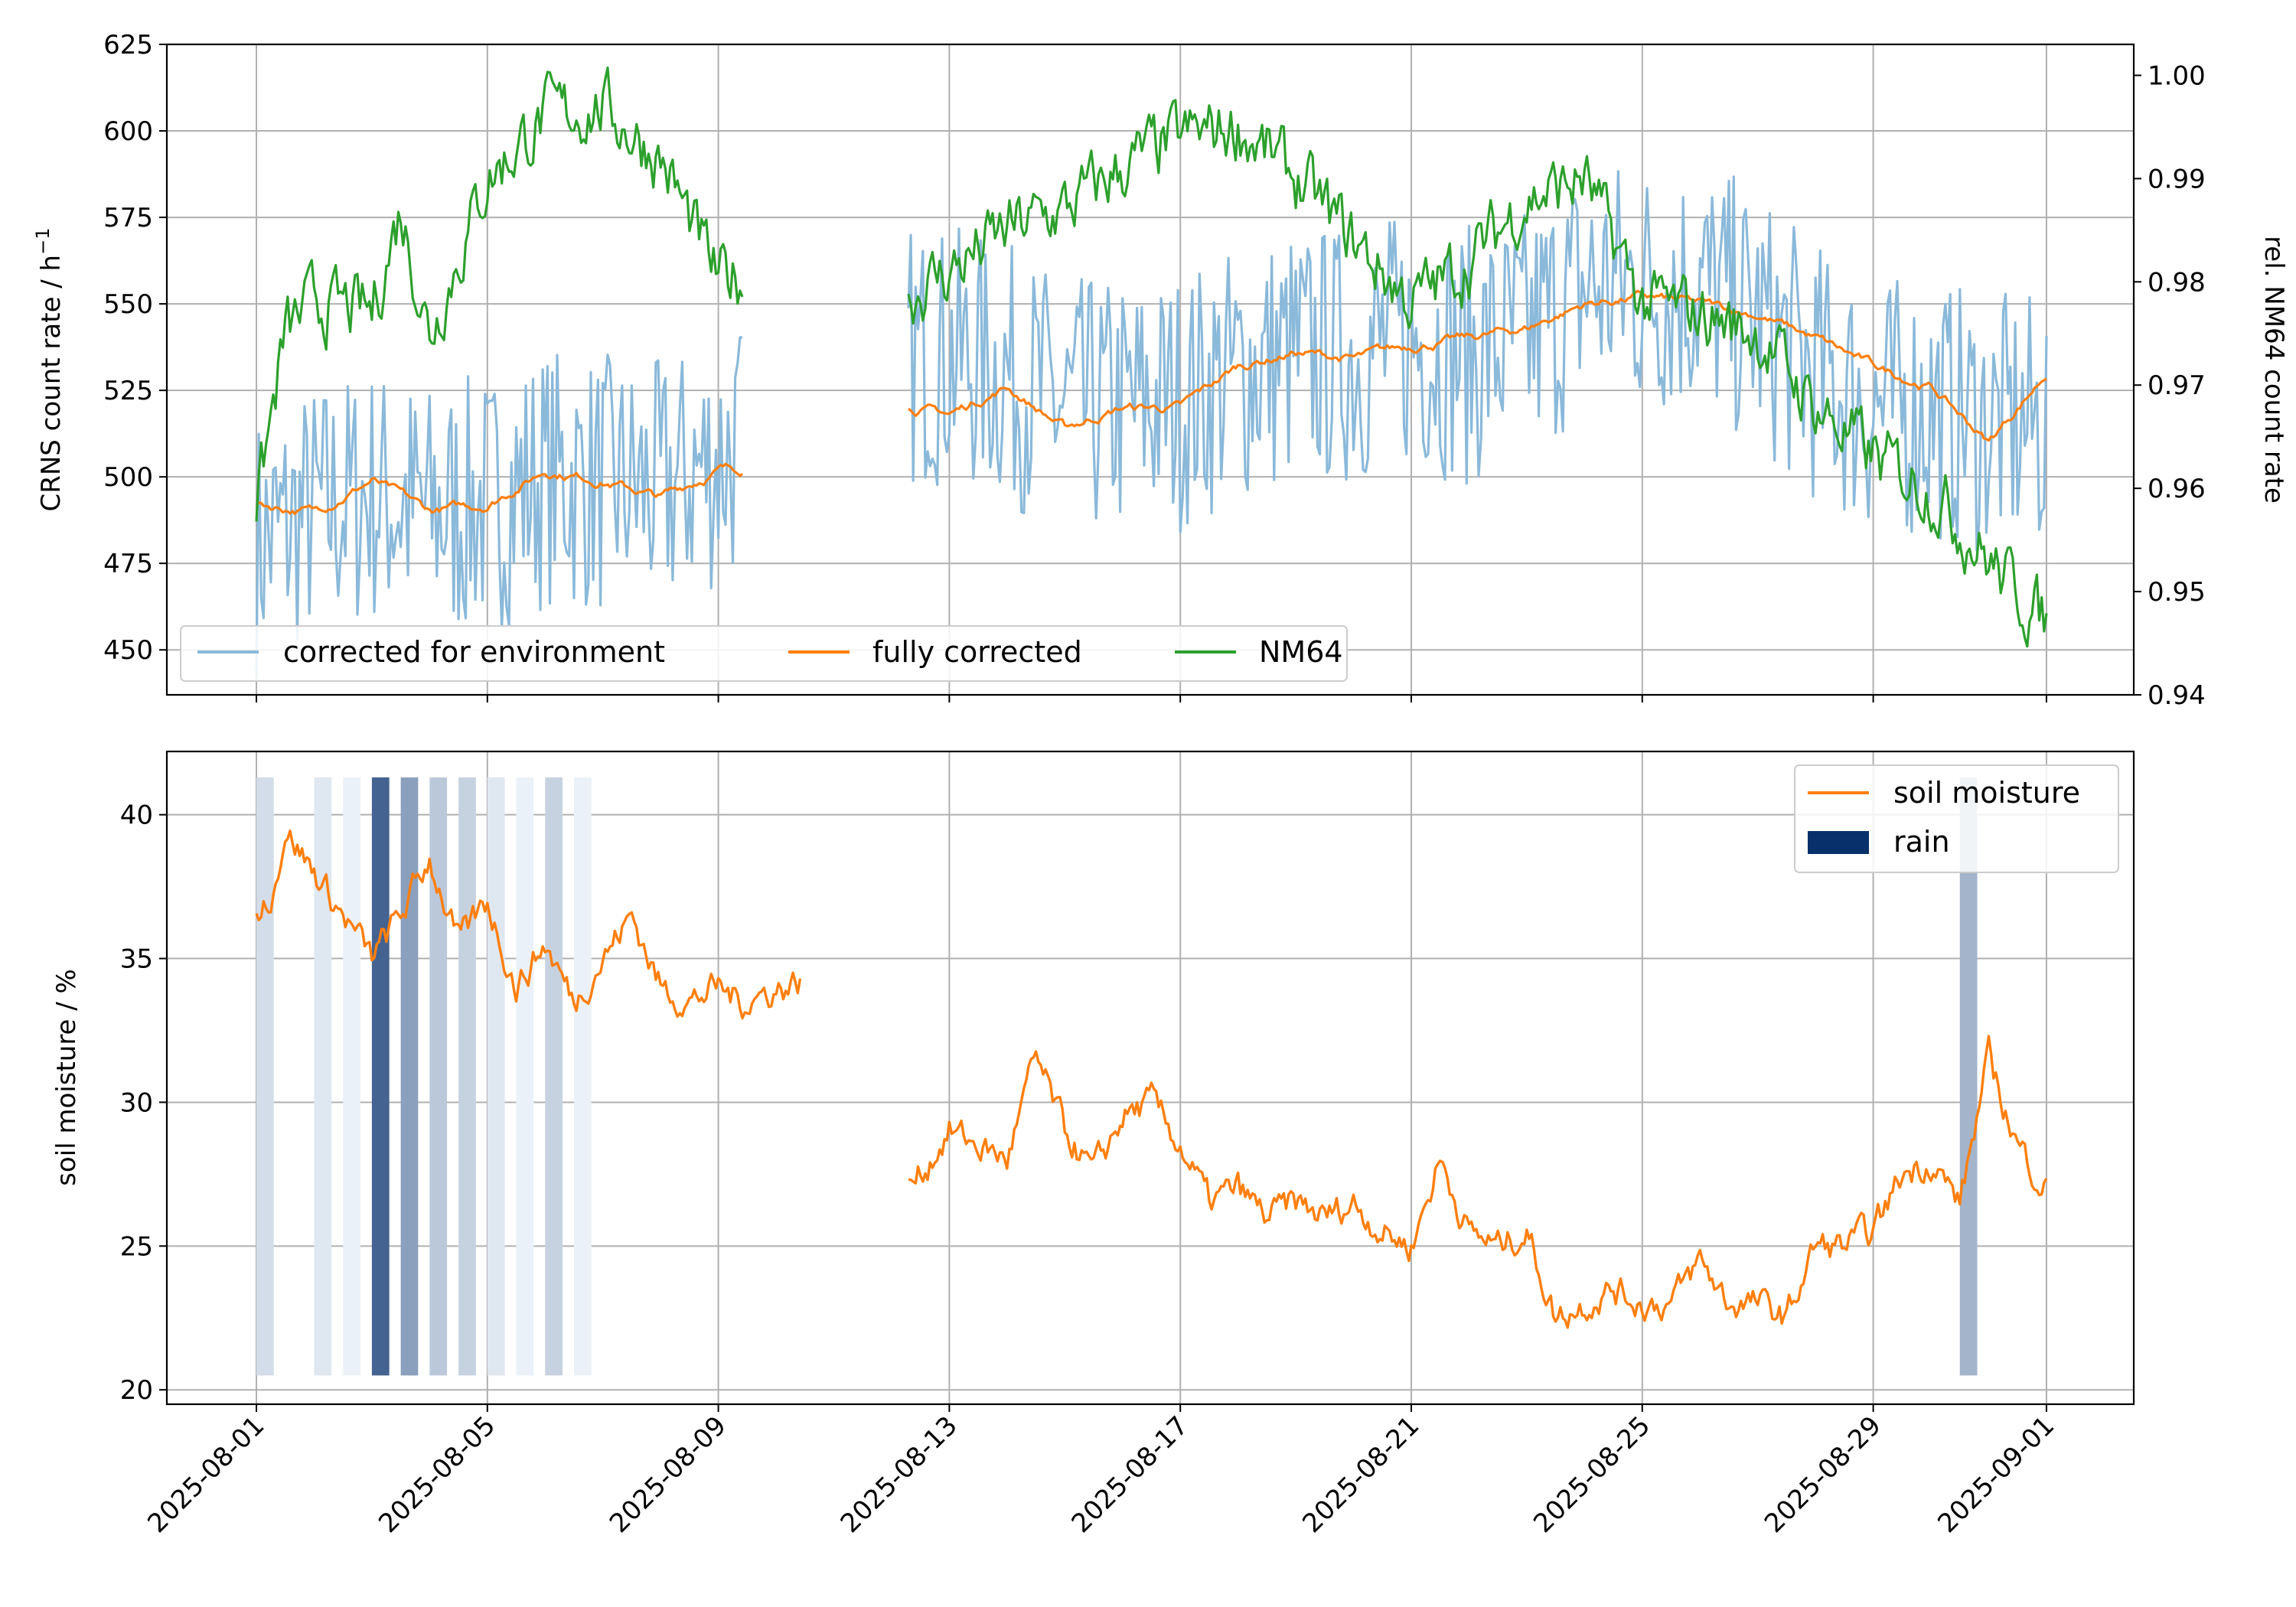 The width and height of the screenshot is (2296, 1607). Describe the element at coordinates (1151, 698) in the screenshot. I see `top-x-ticks` at that location.